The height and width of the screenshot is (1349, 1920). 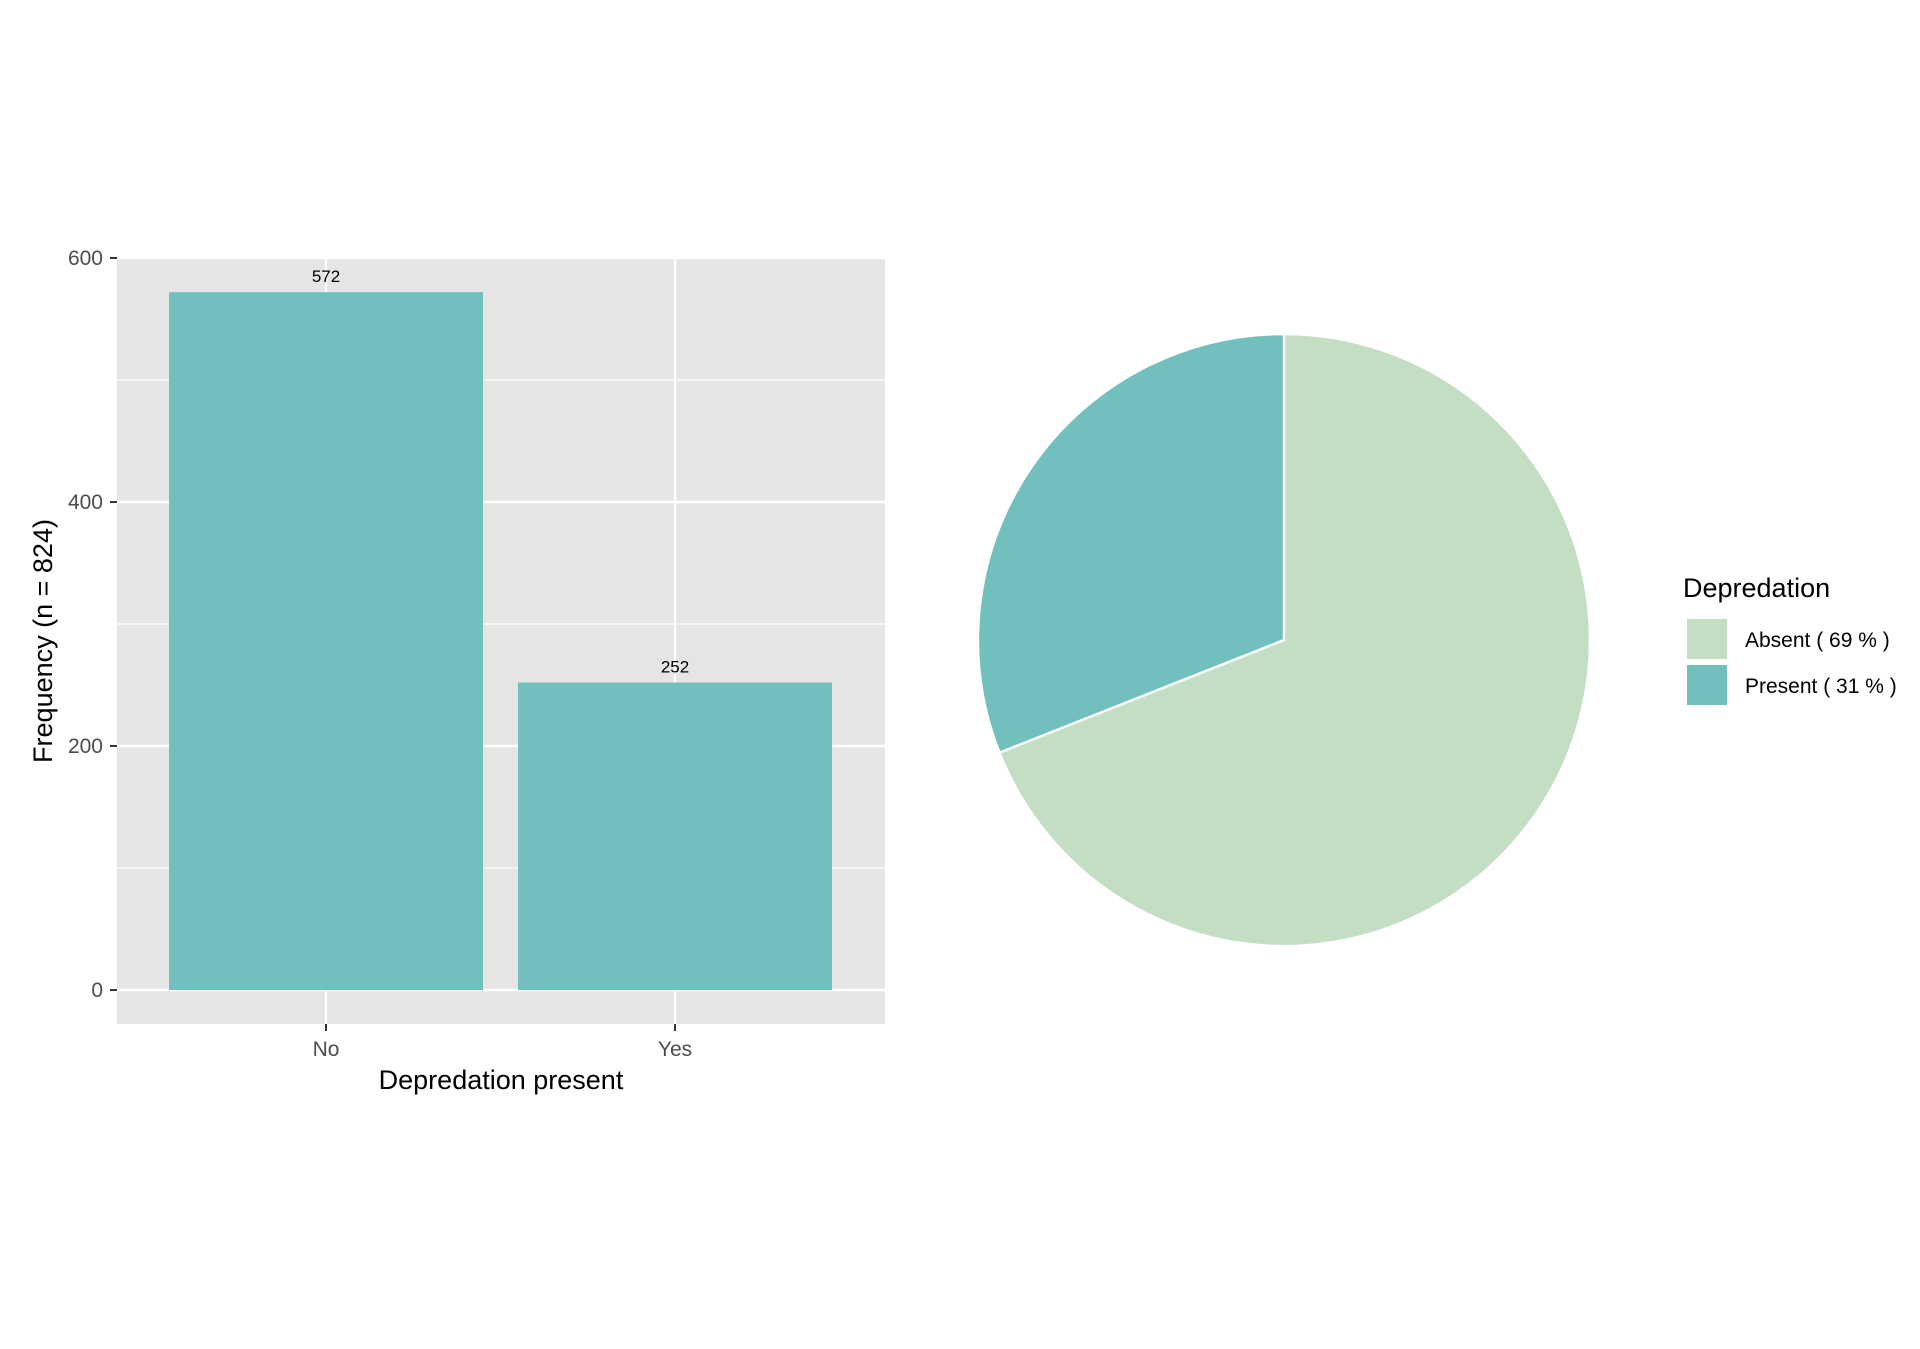 What do you see at coordinates (675, 836) in the screenshot?
I see `bar-yes` at bounding box center [675, 836].